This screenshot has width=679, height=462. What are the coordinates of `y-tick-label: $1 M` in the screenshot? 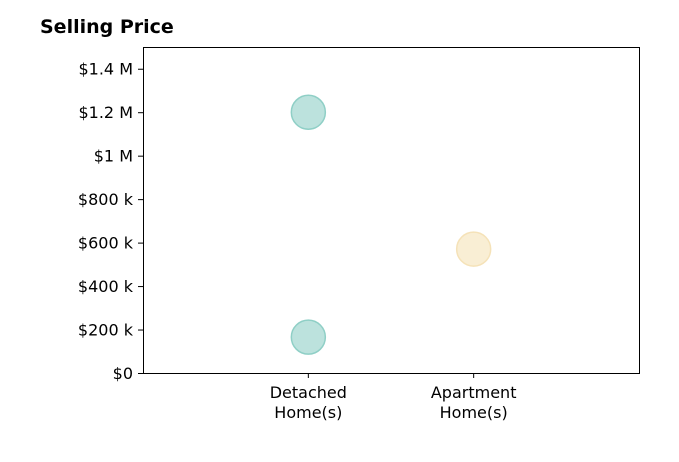 It's located at (113, 156).